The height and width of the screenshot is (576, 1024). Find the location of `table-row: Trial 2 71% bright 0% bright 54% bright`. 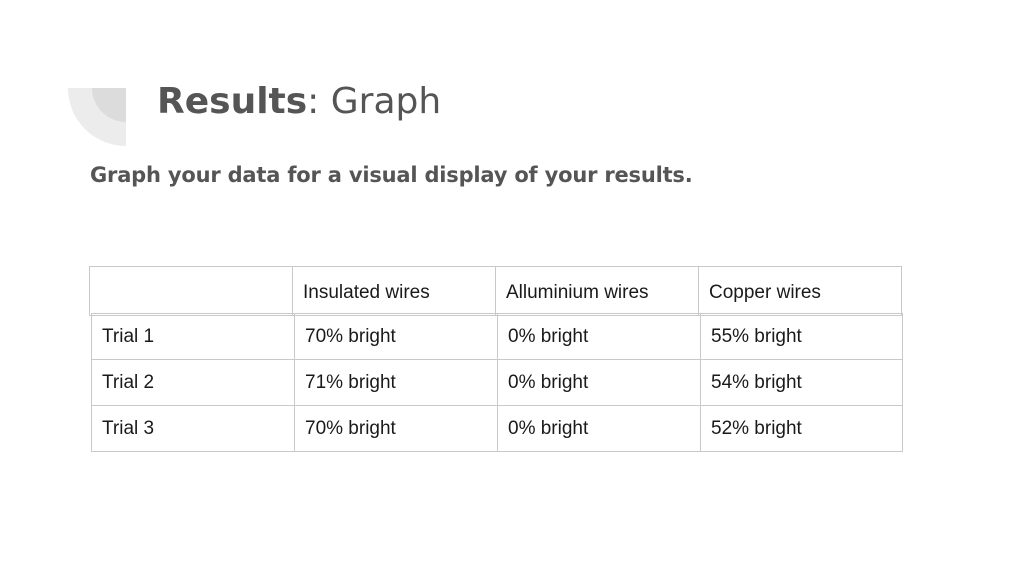

table-row: Trial 2 71% bright 0% bright 54% bright is located at coordinates (497, 382).